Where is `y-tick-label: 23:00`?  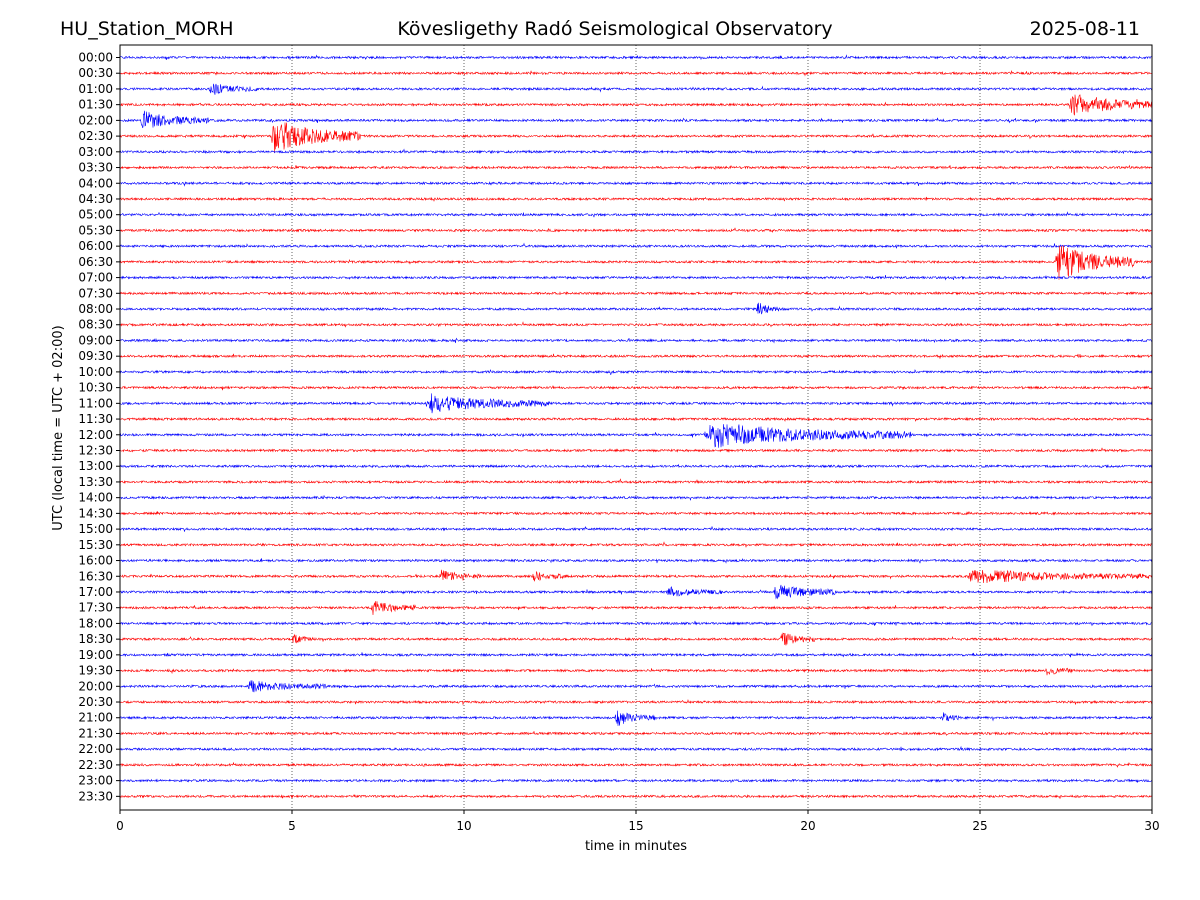
y-tick-label: 23:00 is located at coordinates (95, 781).